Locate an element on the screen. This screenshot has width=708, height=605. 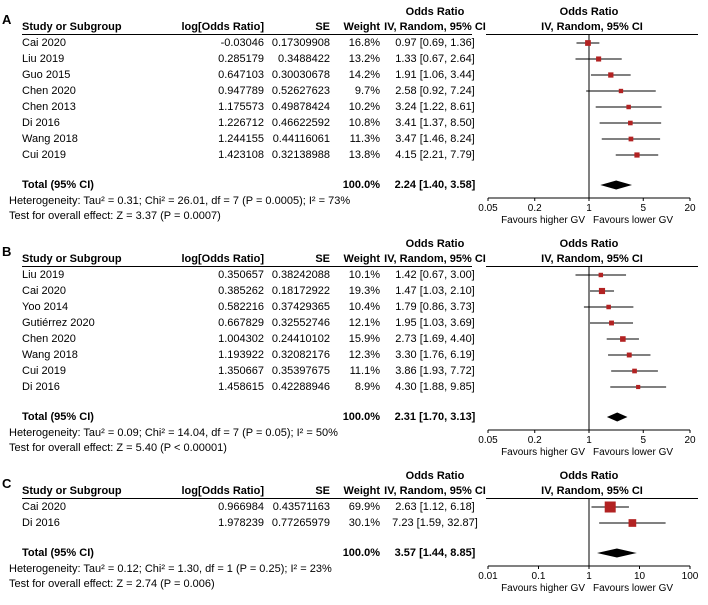
total-ci: 2.24 [1.40, 3.58] is located at coordinates (435, 185).